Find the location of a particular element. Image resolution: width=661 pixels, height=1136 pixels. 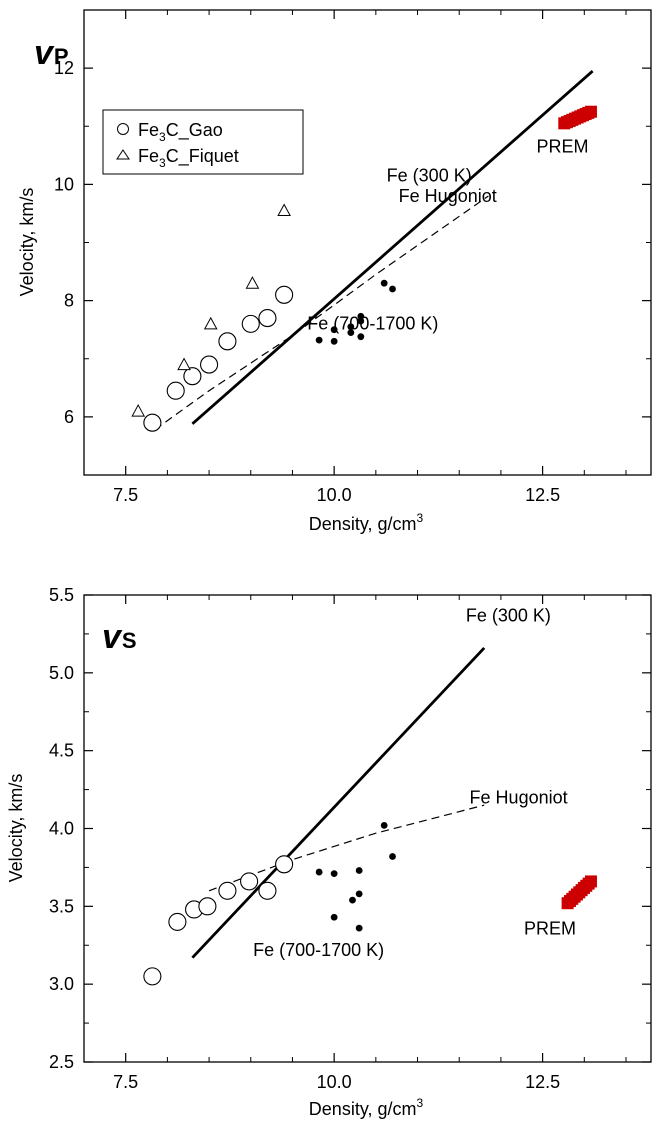

vp-annotation: Fe Hugoniot is located at coordinates (448, 196).